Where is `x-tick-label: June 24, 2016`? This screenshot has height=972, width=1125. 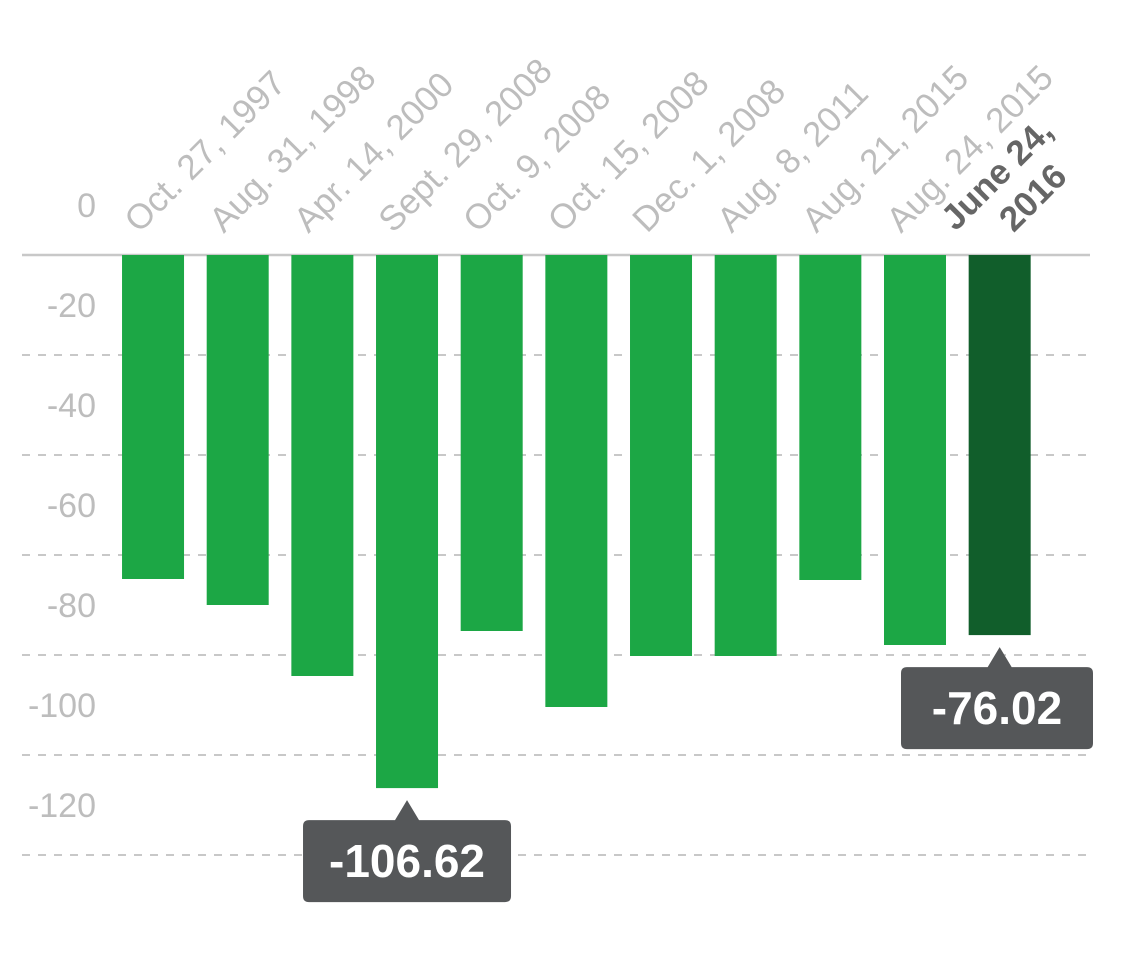 x-tick-label: June 24, 2016 is located at coordinates (1015, 185).